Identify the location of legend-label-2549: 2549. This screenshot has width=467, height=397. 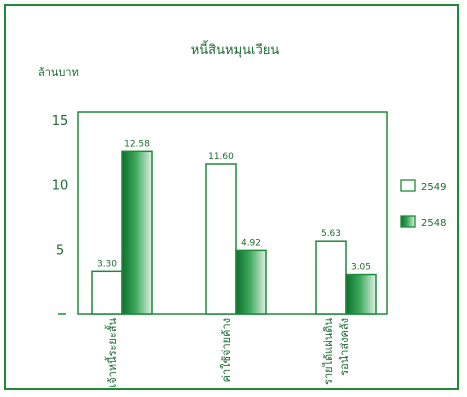
(433, 187).